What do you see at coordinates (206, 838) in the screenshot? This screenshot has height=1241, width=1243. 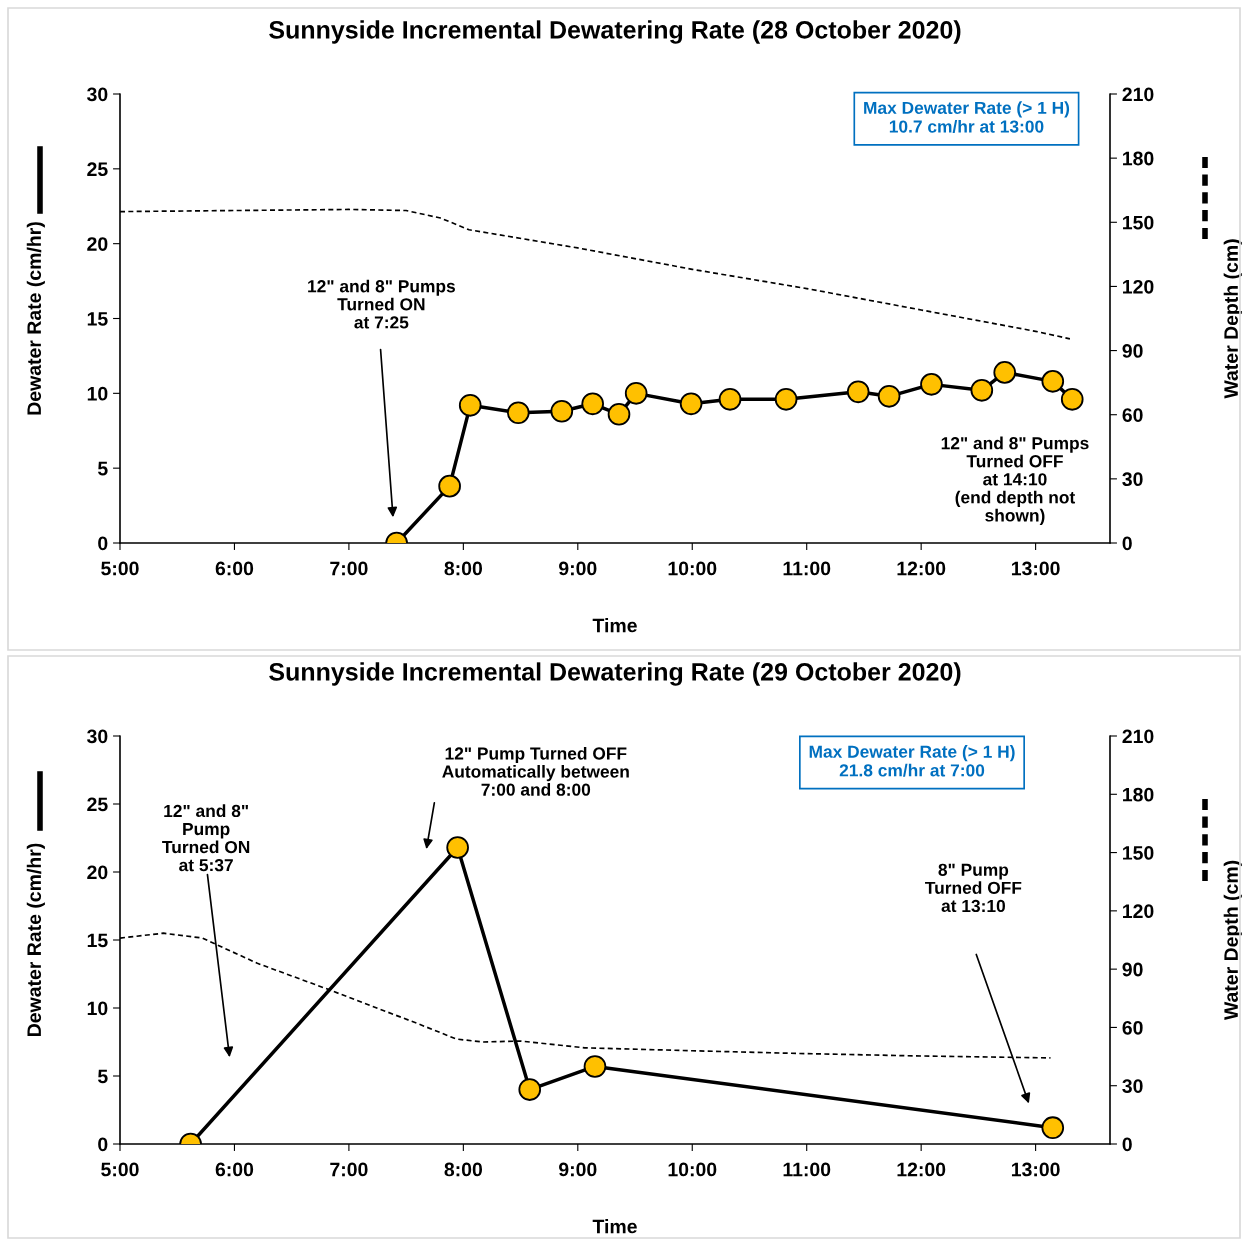 I see `annotation: 12" and 8" Pump Turned ON at 5:37` at bounding box center [206, 838].